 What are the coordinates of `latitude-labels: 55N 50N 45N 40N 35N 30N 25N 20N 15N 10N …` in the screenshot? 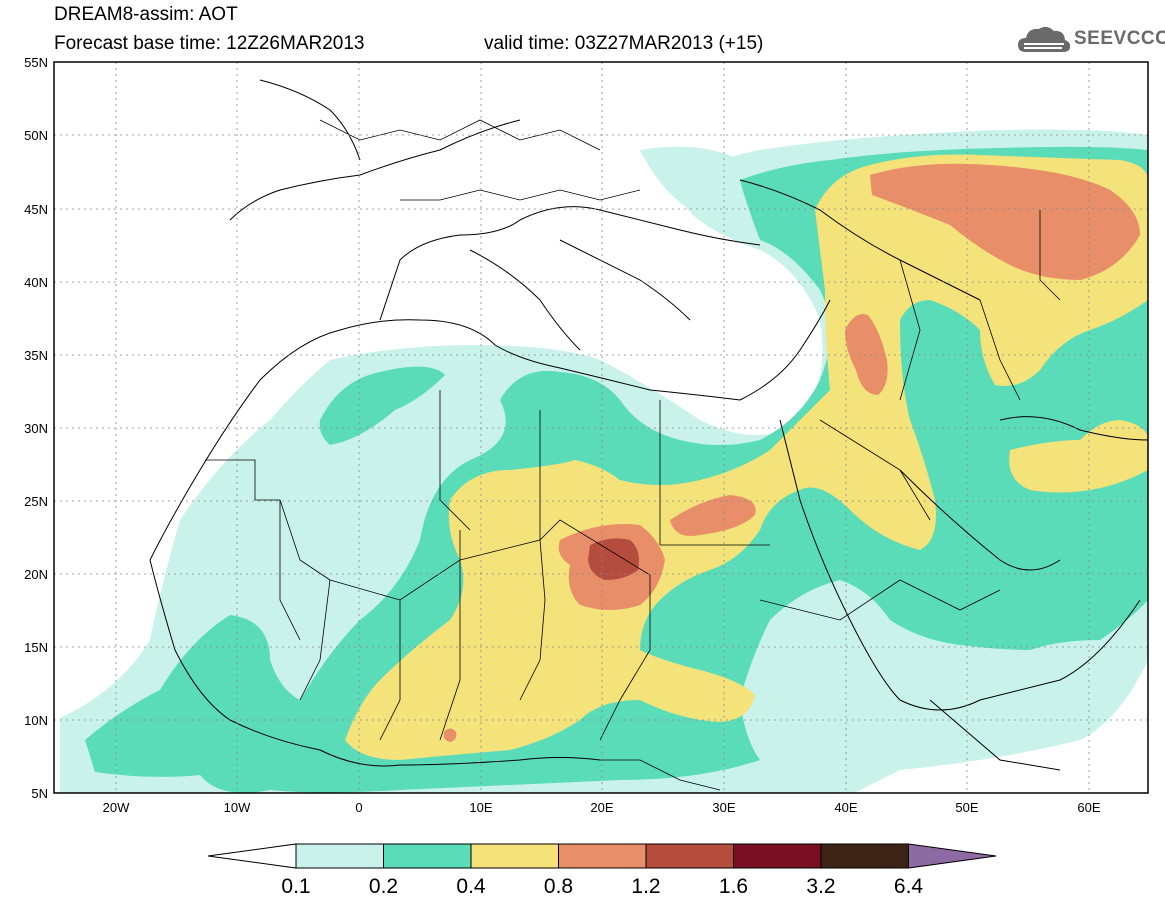 It's located at (36, 428).